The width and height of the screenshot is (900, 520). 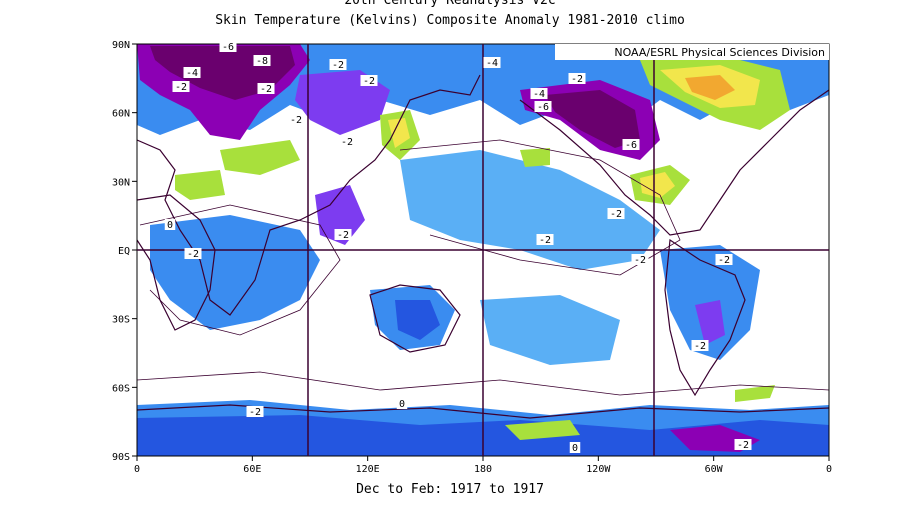 I want to click on contour-label: -8, so click(x=262, y=61).